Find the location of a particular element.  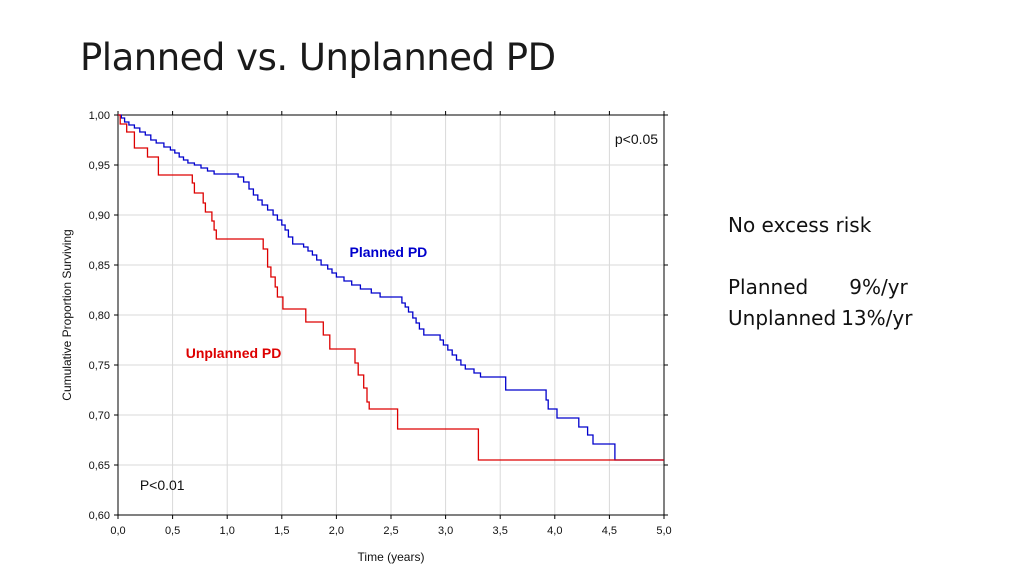

x-tick-label: 0,5 is located at coordinates (172, 531).